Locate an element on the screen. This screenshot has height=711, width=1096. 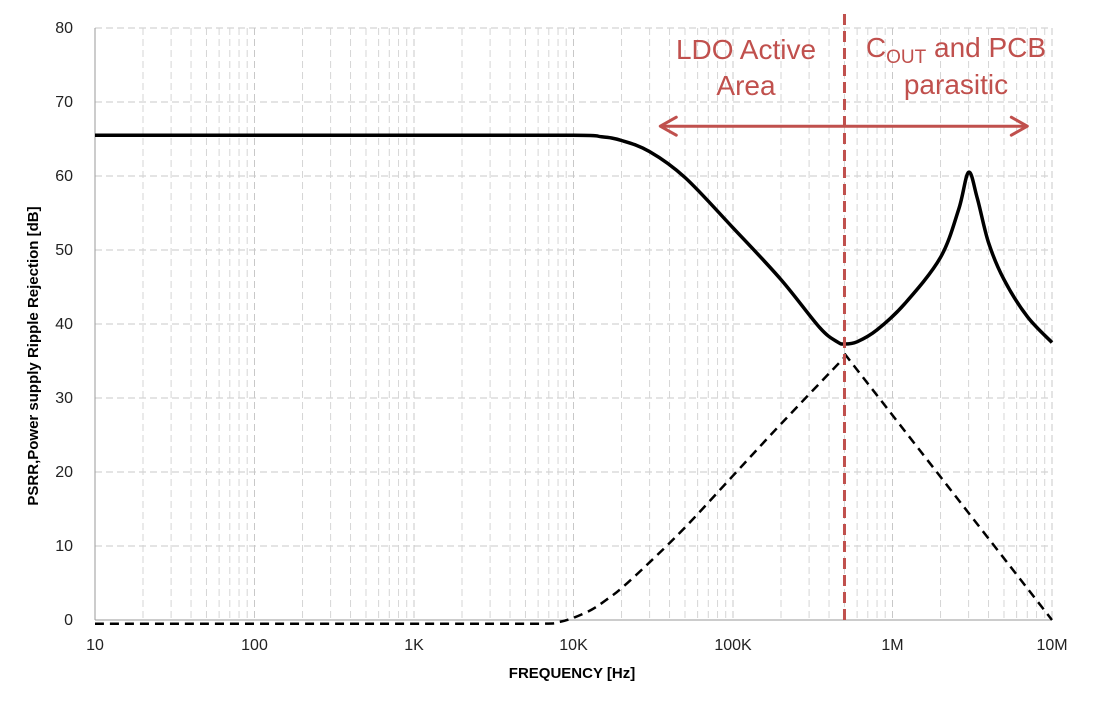
annotation-cout-line2: parasitic is located at coordinates (956, 84).